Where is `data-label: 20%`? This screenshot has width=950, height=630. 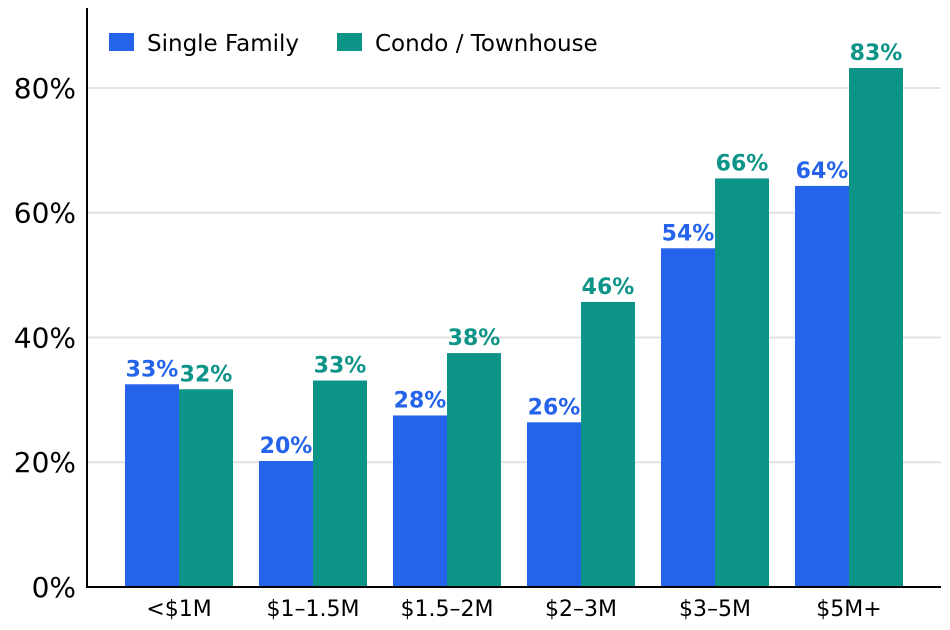
data-label: 20% is located at coordinates (286, 446).